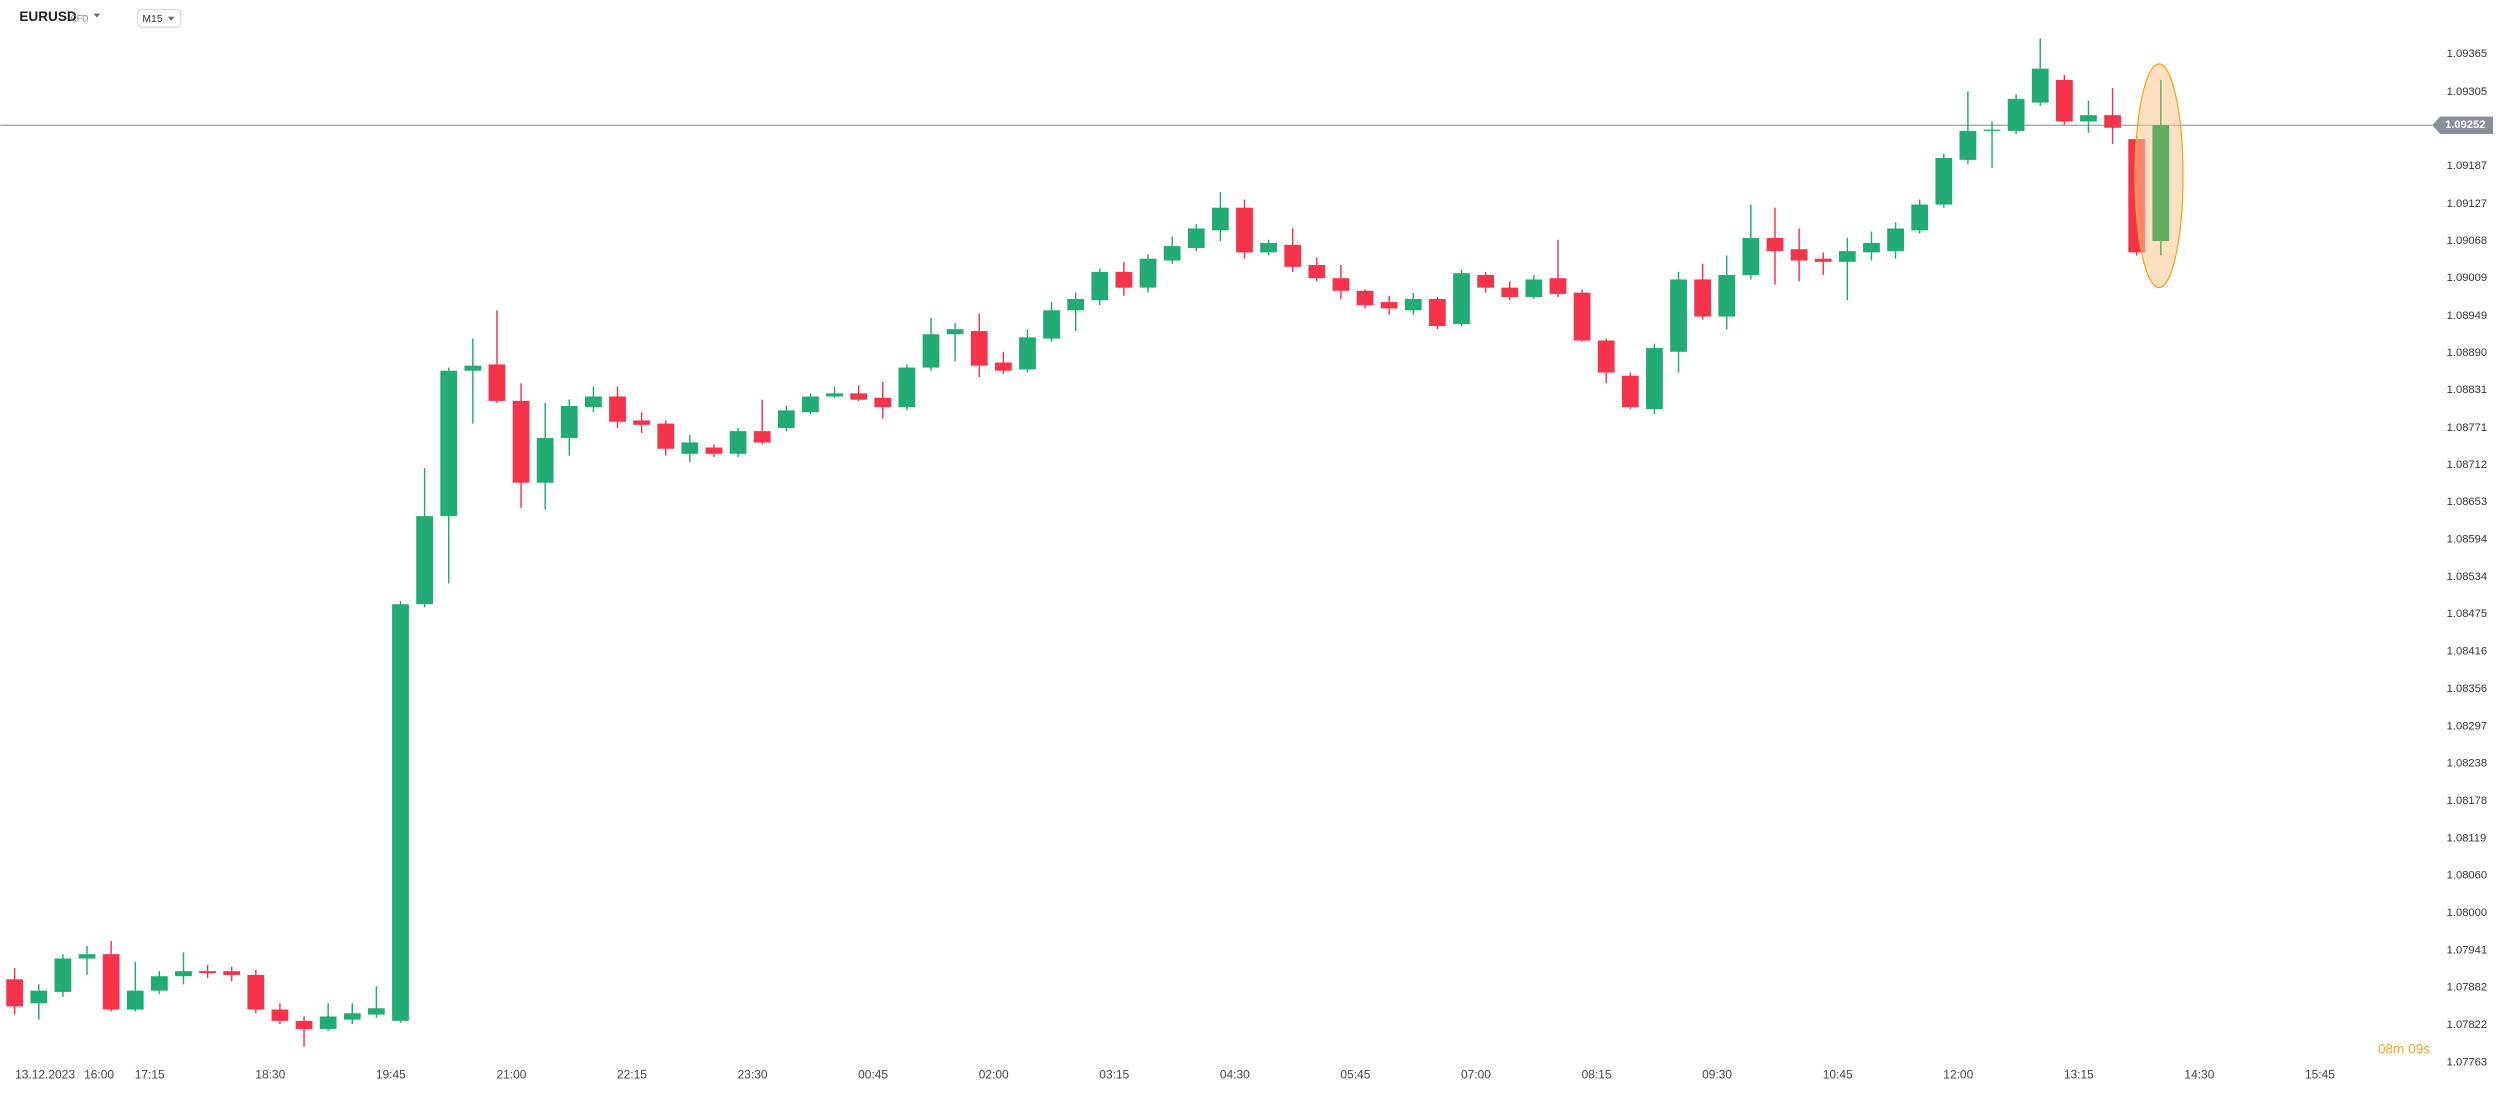  What do you see at coordinates (2467, 763) in the screenshot?
I see `y-tick-label: 1.08238` at bounding box center [2467, 763].